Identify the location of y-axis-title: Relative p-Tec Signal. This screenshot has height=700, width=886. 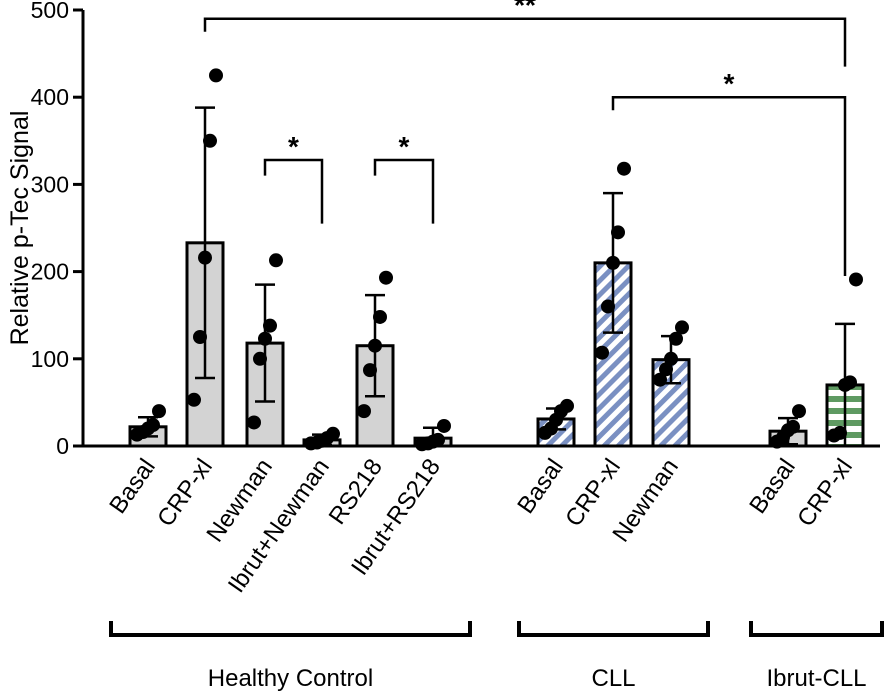
(20, 228).